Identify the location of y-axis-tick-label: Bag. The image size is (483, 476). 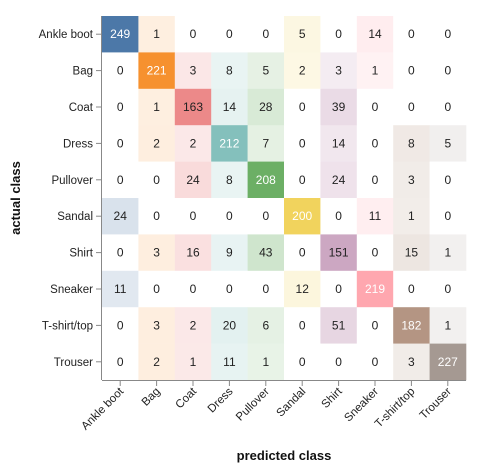
(83, 72).